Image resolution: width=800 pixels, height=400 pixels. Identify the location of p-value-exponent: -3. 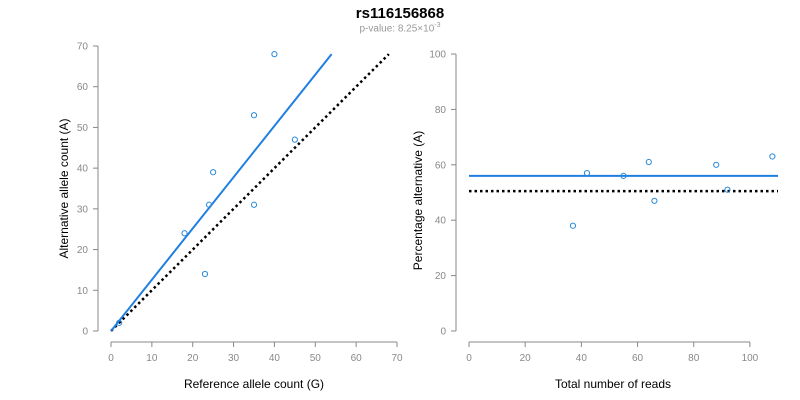
(437, 25).